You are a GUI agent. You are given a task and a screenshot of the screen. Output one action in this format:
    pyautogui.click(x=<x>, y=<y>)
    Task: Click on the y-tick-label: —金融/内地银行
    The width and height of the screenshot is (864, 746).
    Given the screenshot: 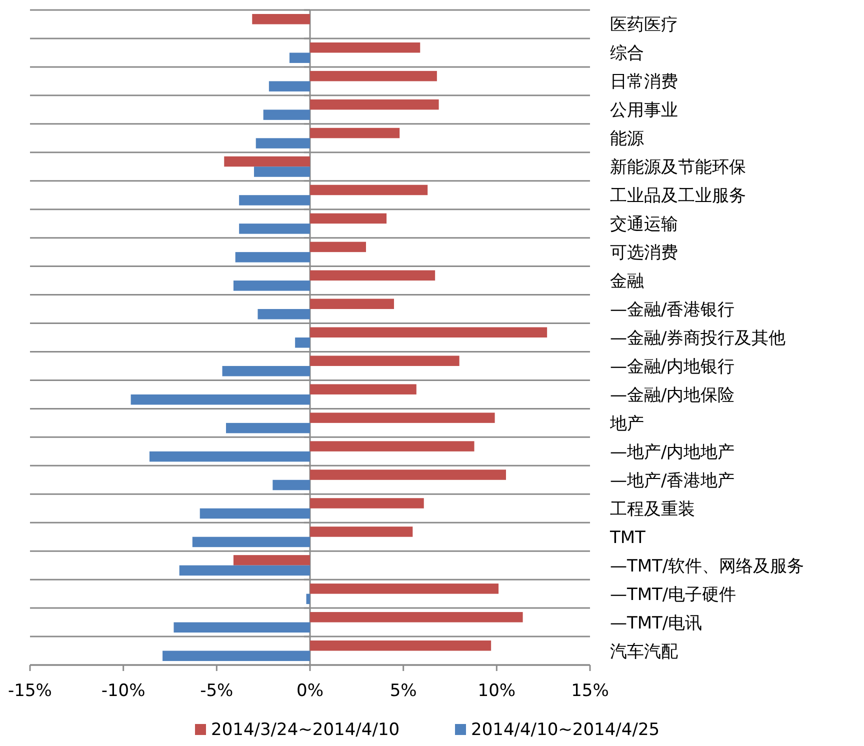 What is the action you would take?
    pyautogui.click(x=672, y=366)
    